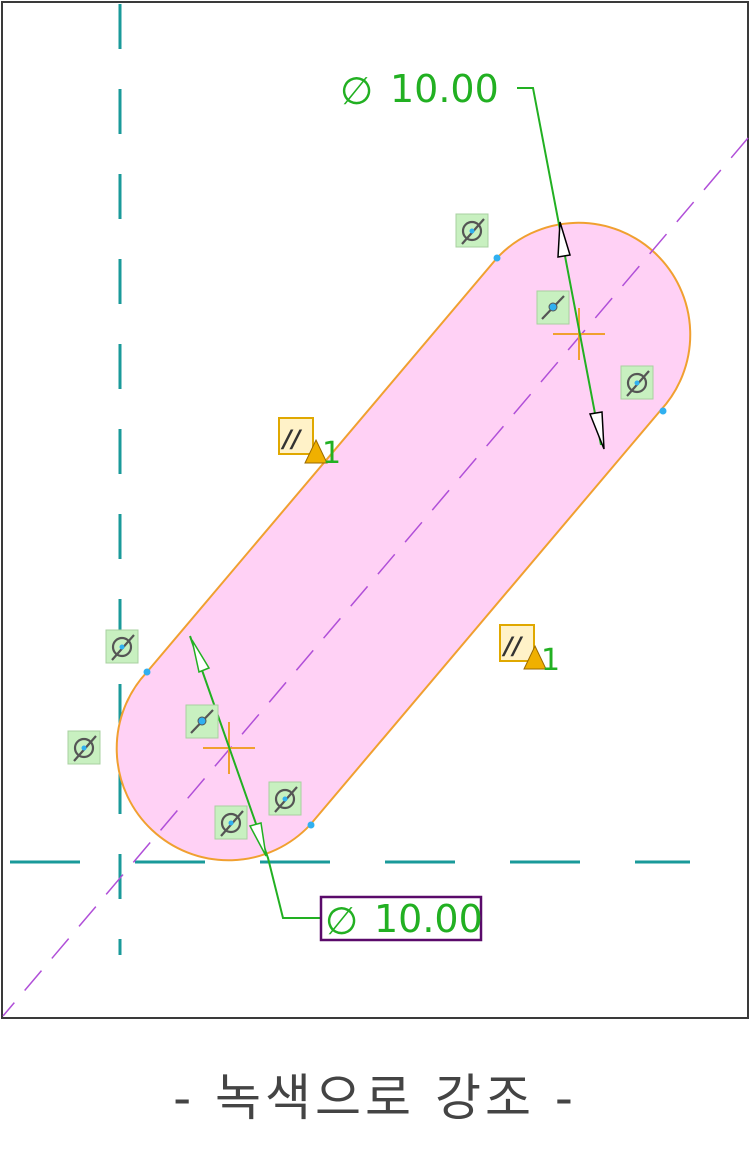  What do you see at coordinates (550, 660) in the screenshot?
I see `parallel-index-2: 1` at bounding box center [550, 660].